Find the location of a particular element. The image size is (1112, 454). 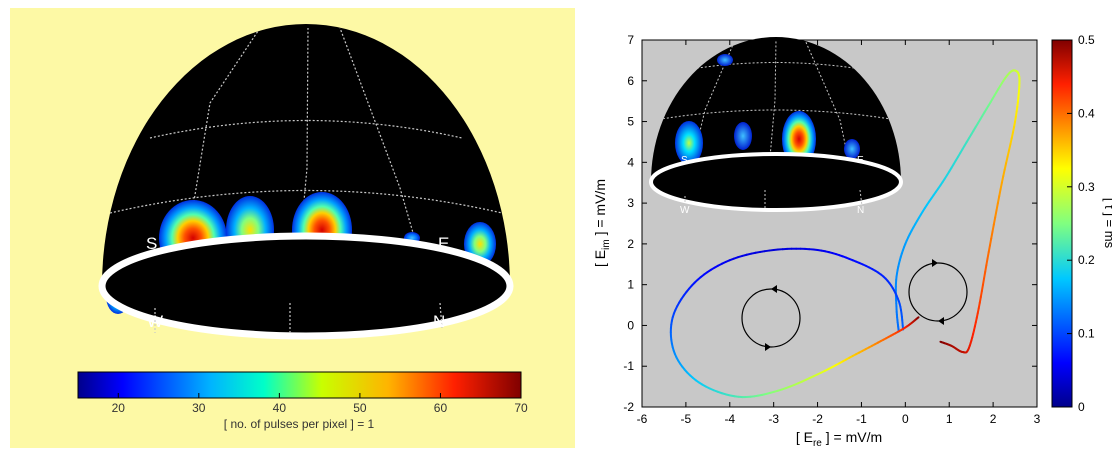

y-tick-label: 6 is located at coordinates (630, 81).